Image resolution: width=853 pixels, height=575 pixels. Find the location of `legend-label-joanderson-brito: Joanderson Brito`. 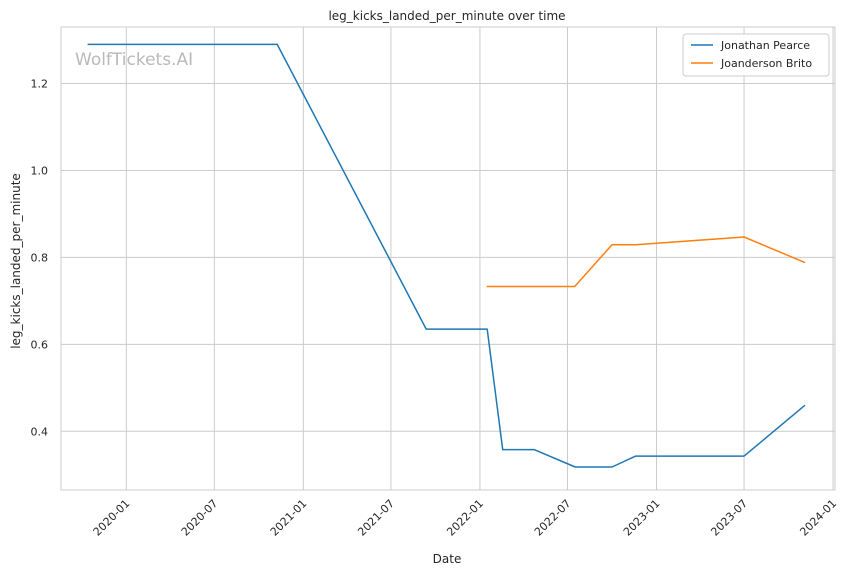

legend-label-joanderson-brito: Joanderson Brito is located at coordinates (766, 63).